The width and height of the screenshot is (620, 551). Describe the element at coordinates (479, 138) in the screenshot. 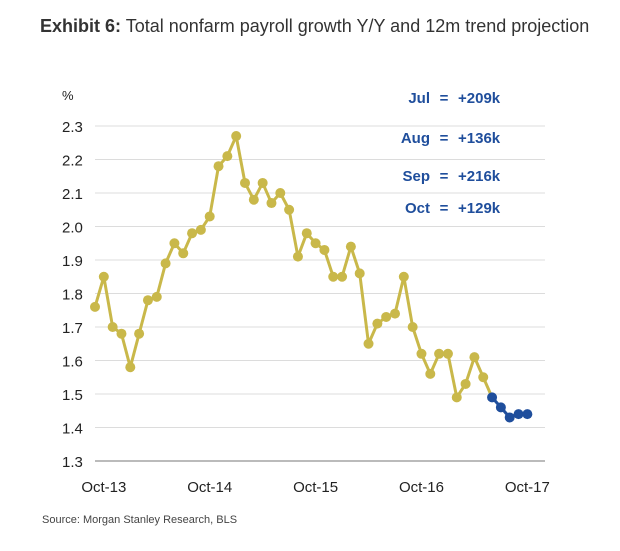

I see `annotation-value: +136k` at that location.